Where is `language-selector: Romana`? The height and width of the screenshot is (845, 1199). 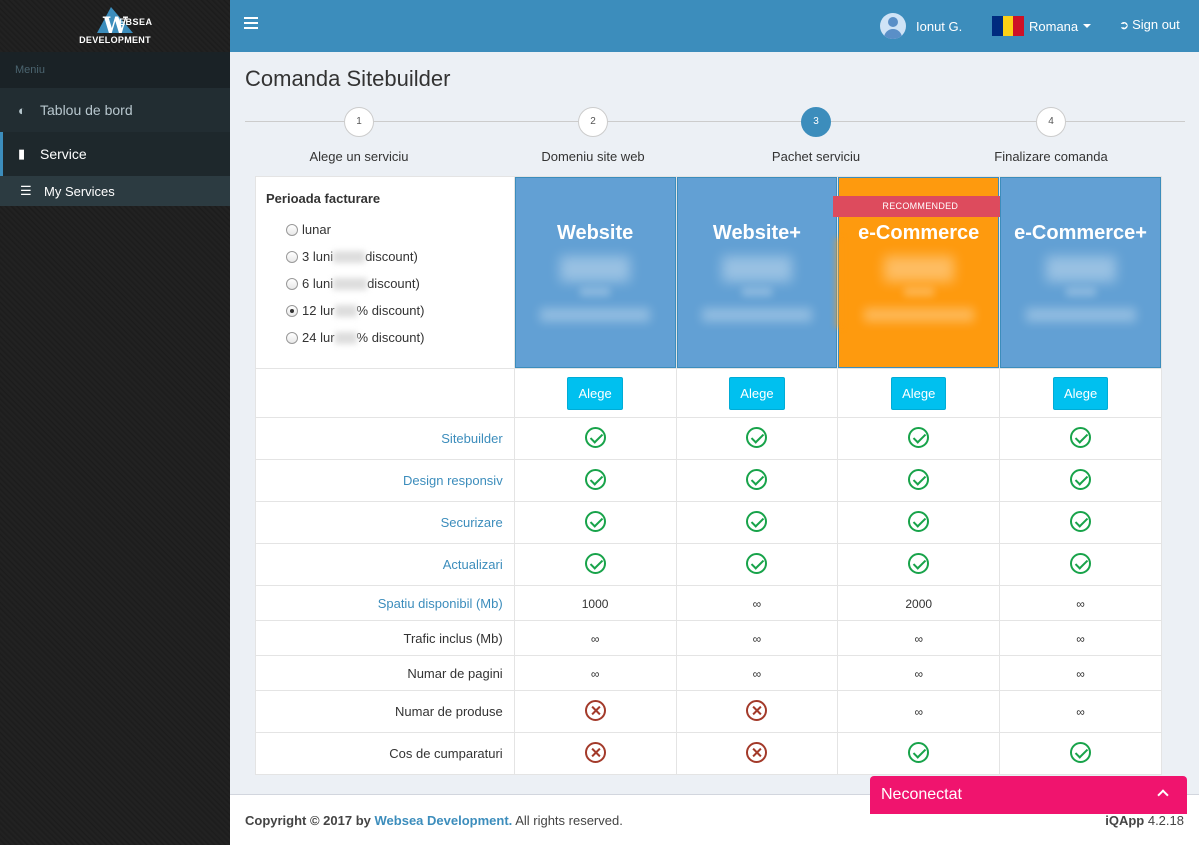 language-selector: Romana is located at coordinates (1042, 26).